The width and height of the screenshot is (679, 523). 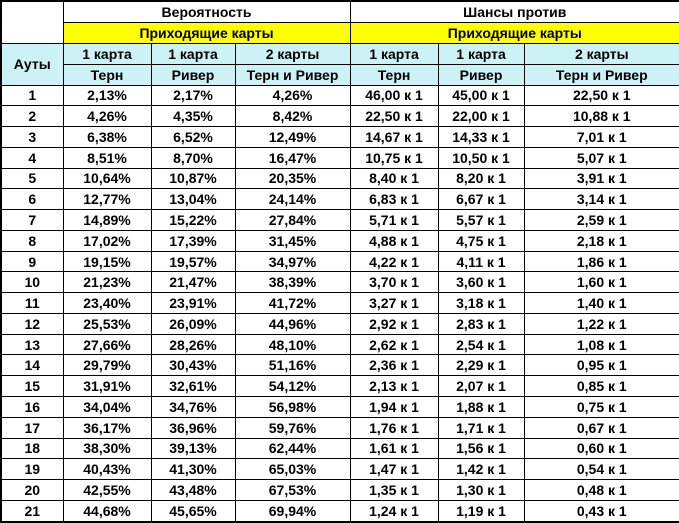 What do you see at coordinates (107, 469) in the screenshot?
I see `probability-turn-cell: 40,43%` at bounding box center [107, 469].